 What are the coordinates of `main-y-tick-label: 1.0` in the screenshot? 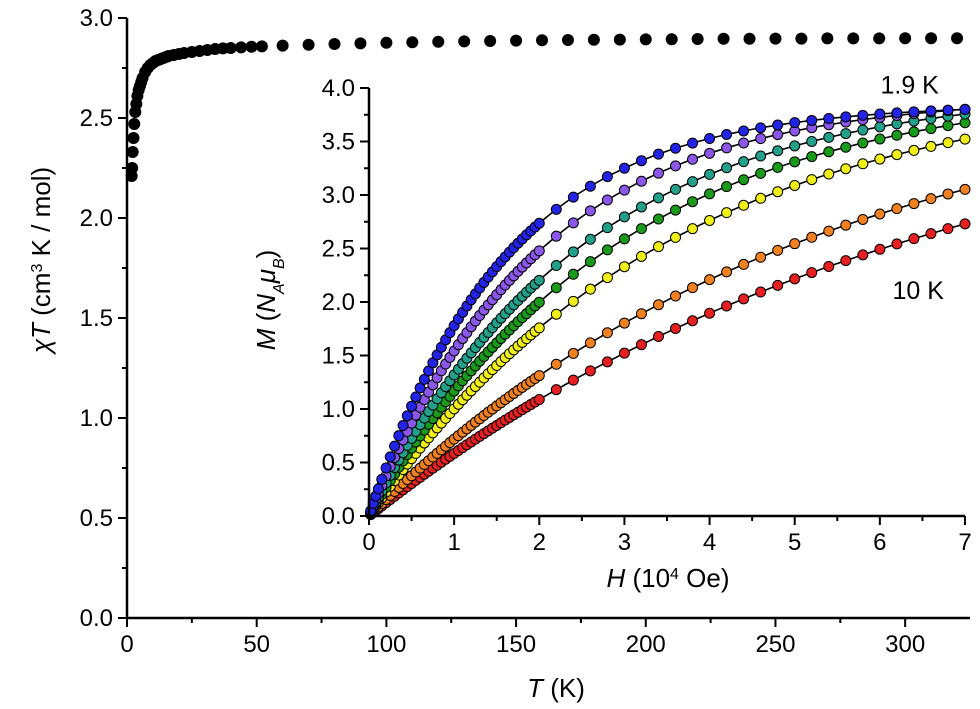 It's located at (96, 418).